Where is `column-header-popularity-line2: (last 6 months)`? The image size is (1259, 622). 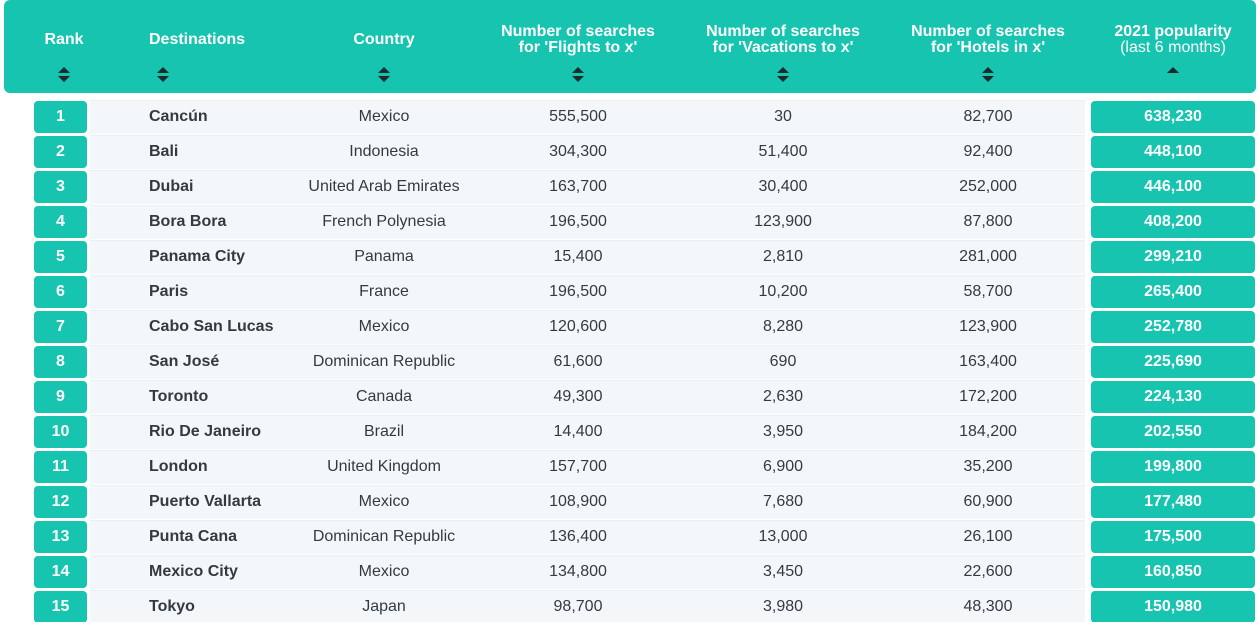 column-header-popularity-line2: (last 6 months) is located at coordinates (1173, 47).